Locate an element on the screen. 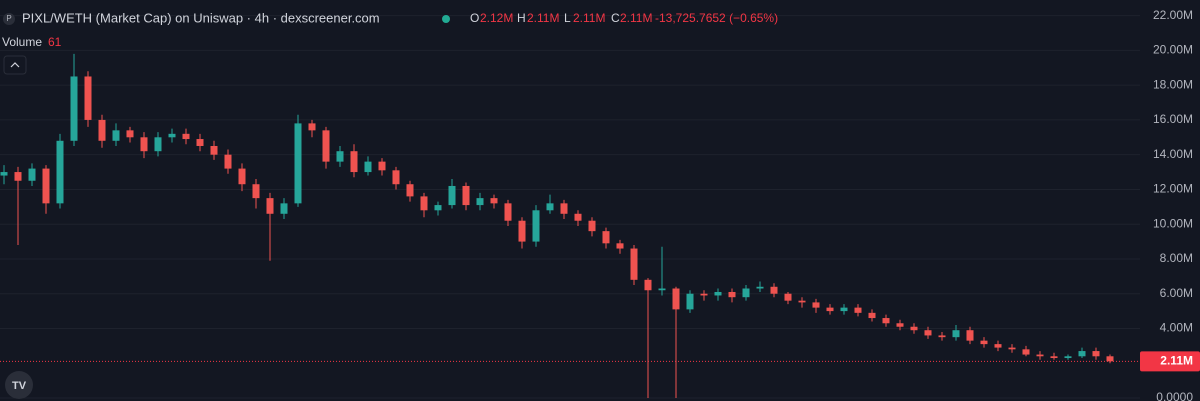  logo is located at coordinates (19, 385).